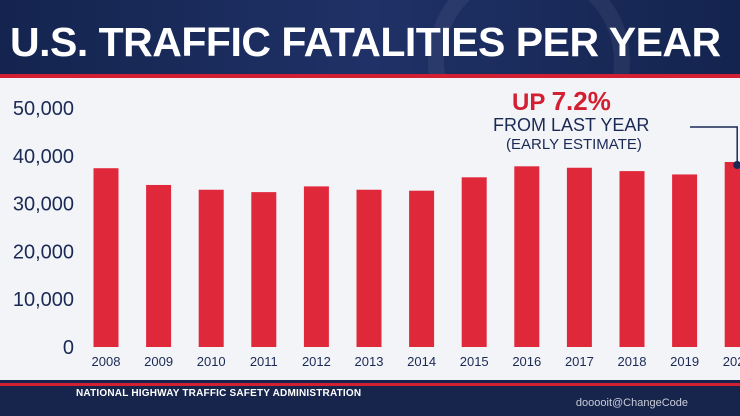 This screenshot has height=416, width=740. Describe the element at coordinates (43, 109) in the screenshot. I see `y-tick-label: 50,000` at that location.